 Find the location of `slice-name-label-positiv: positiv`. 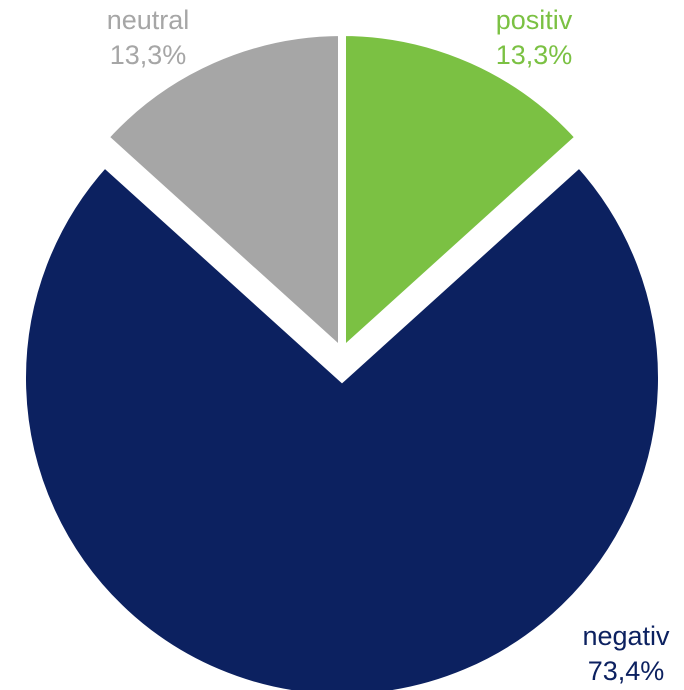

slice-name-label-positiv: positiv is located at coordinates (534, 20).